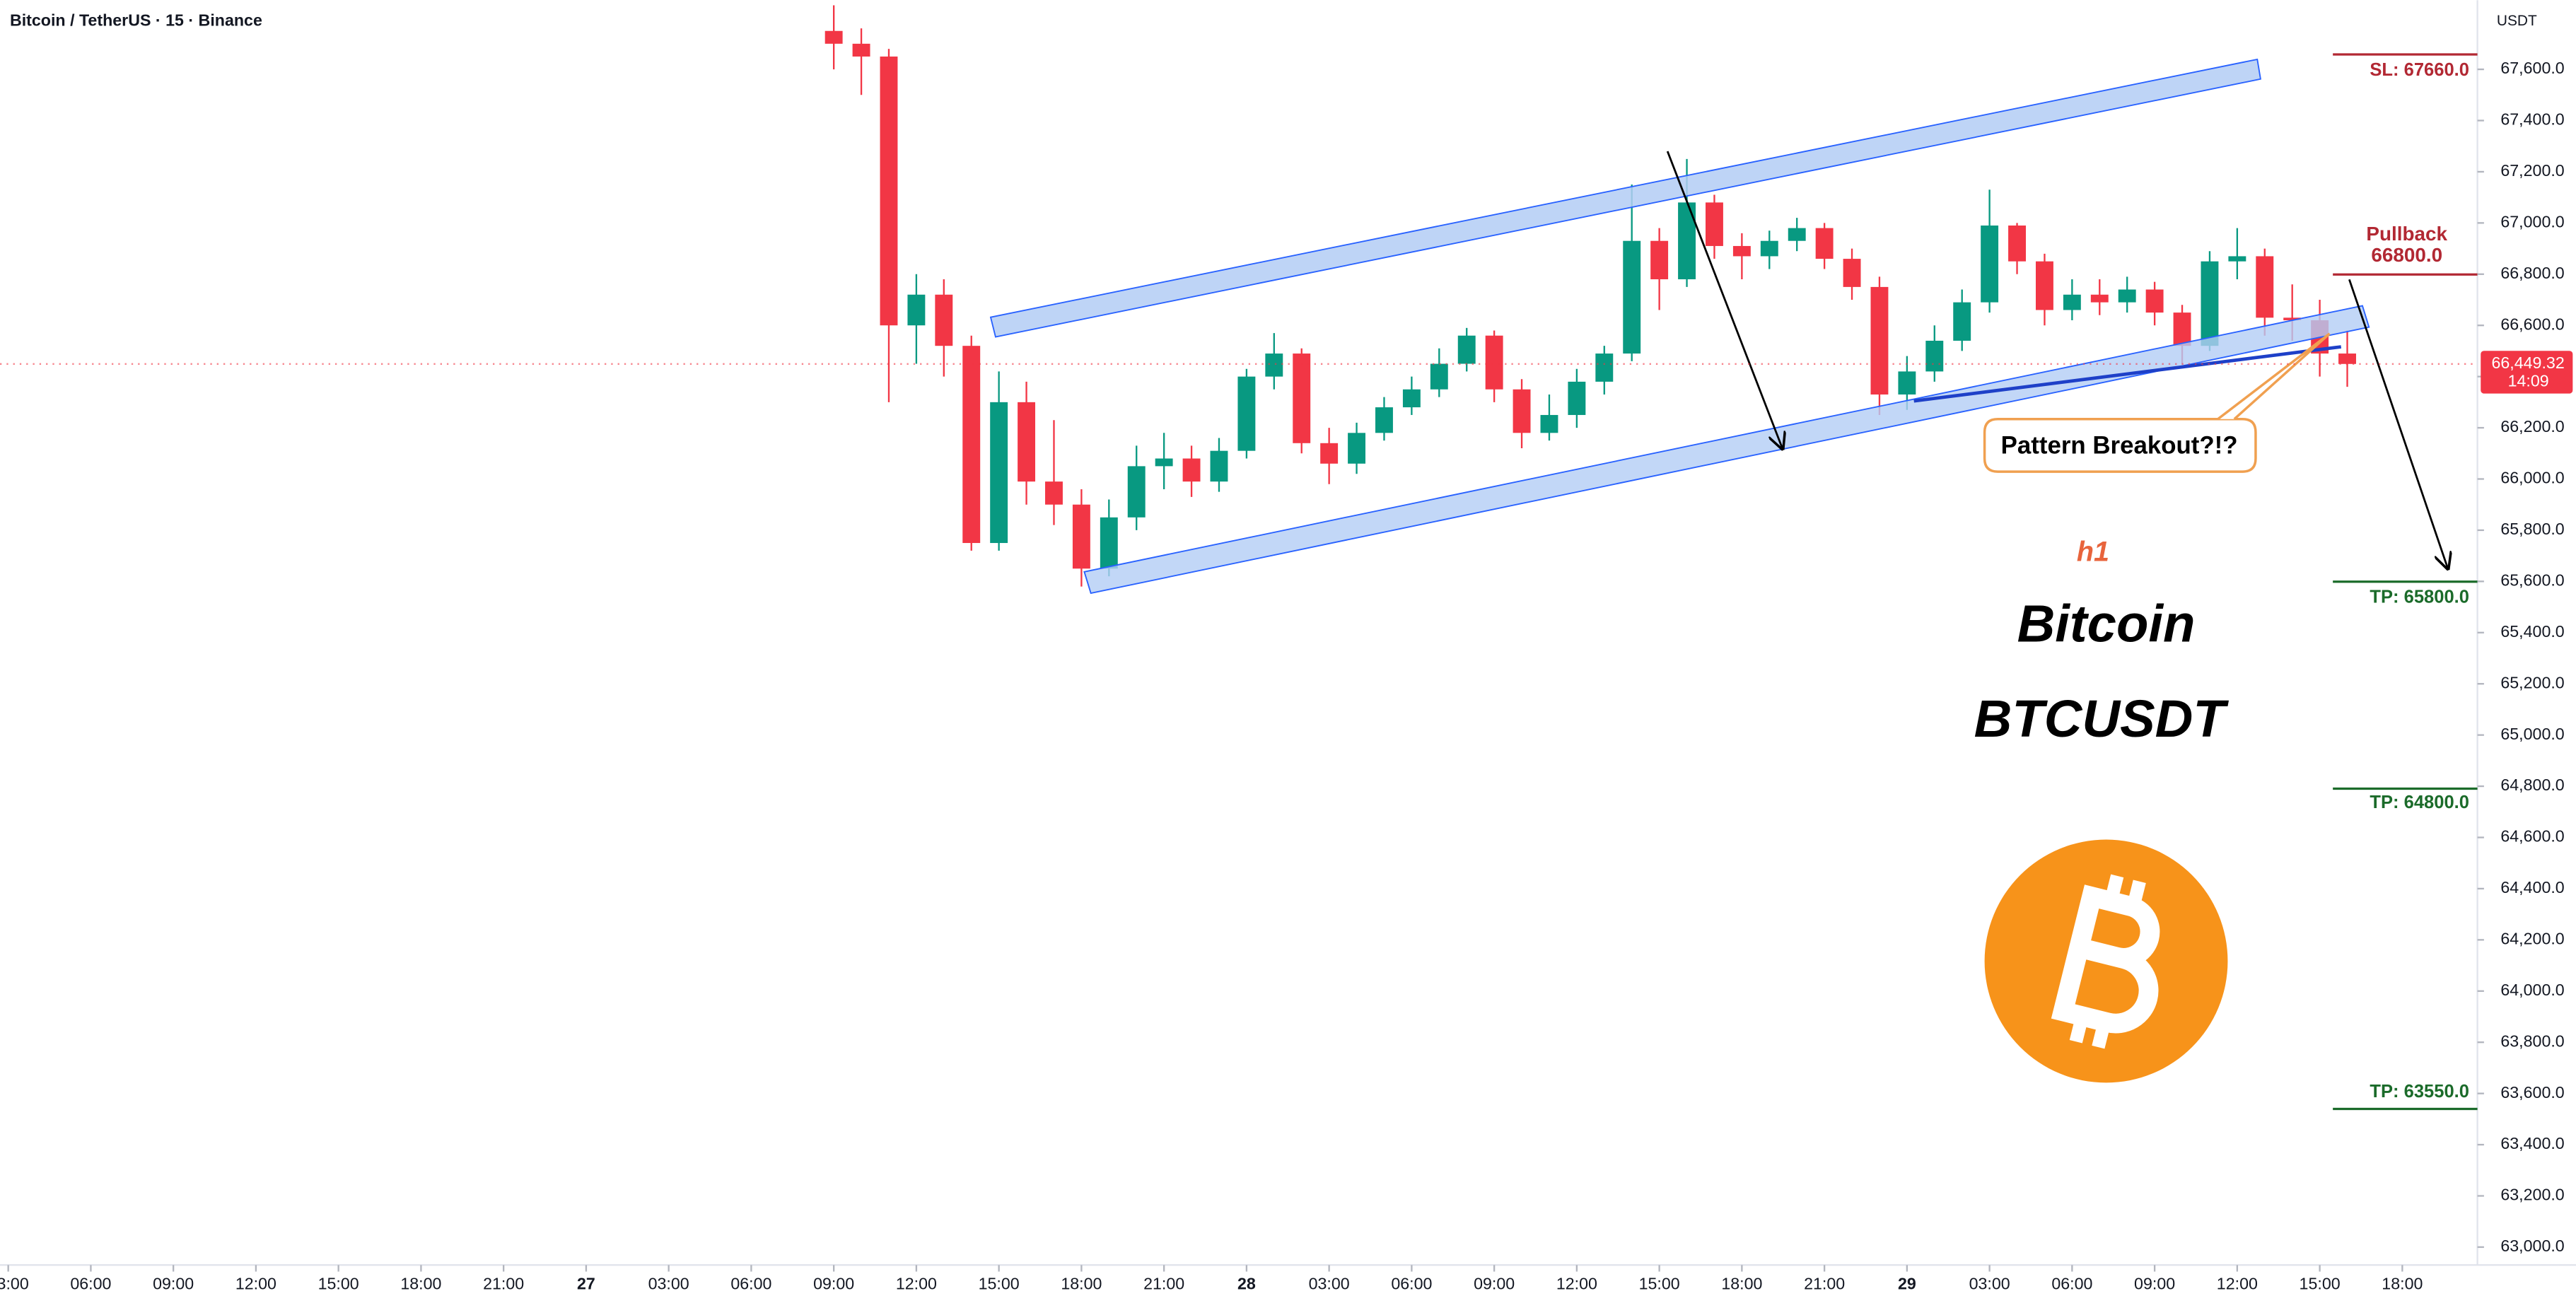  I want to click on y-tick-label: 67,000.0, so click(2532, 221).